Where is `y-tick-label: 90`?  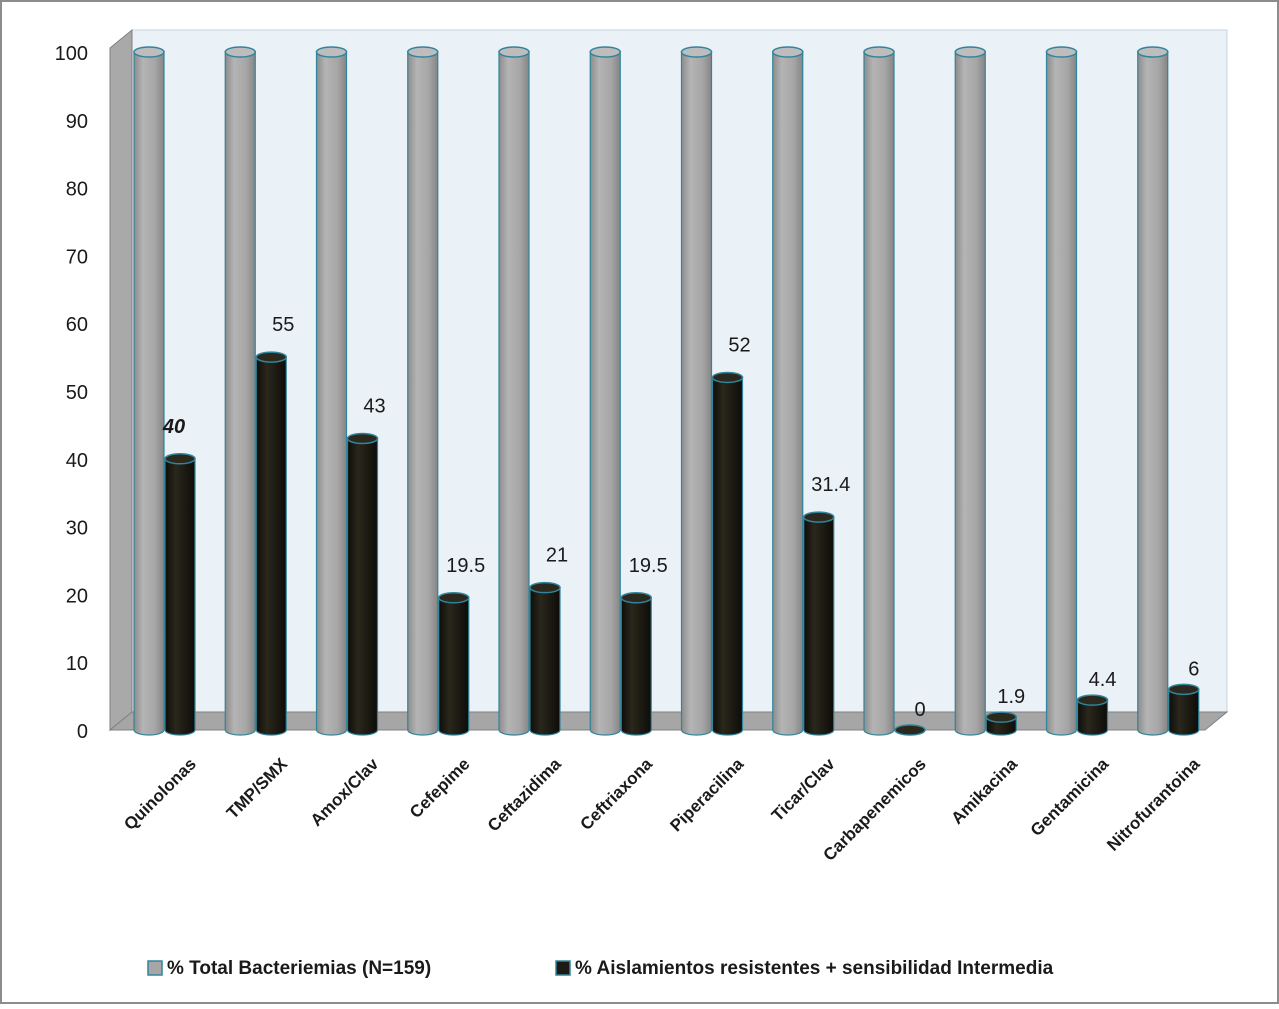 y-tick-label: 90 is located at coordinates (77, 122).